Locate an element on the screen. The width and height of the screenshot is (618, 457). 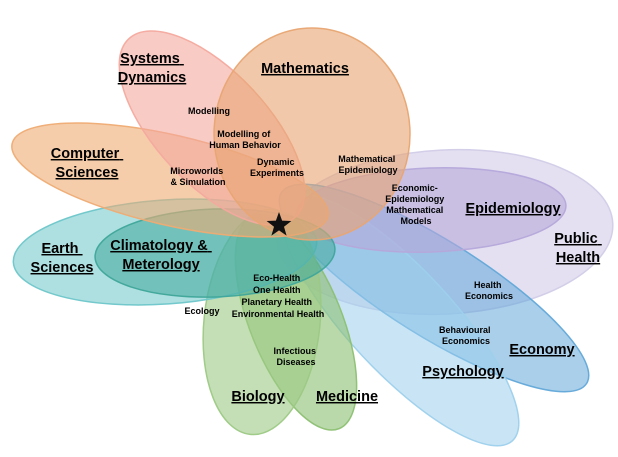
label-computer-sciences: Computer Sciences is located at coordinates (87, 163).